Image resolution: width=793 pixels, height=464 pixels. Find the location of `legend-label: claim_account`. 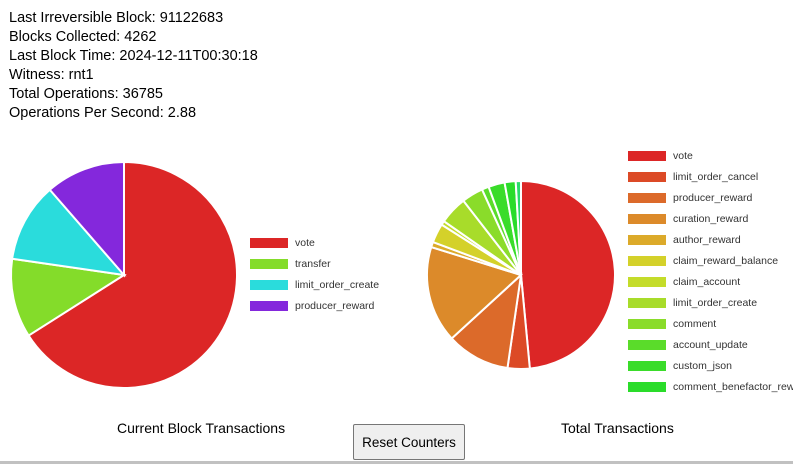

legend-label: claim_account is located at coordinates (707, 282).